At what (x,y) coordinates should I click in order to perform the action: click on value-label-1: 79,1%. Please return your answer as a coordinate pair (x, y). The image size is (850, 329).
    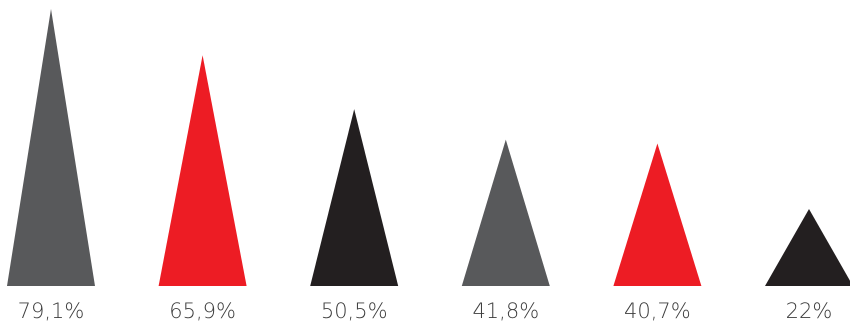
    Looking at the image, I should click on (51, 311).